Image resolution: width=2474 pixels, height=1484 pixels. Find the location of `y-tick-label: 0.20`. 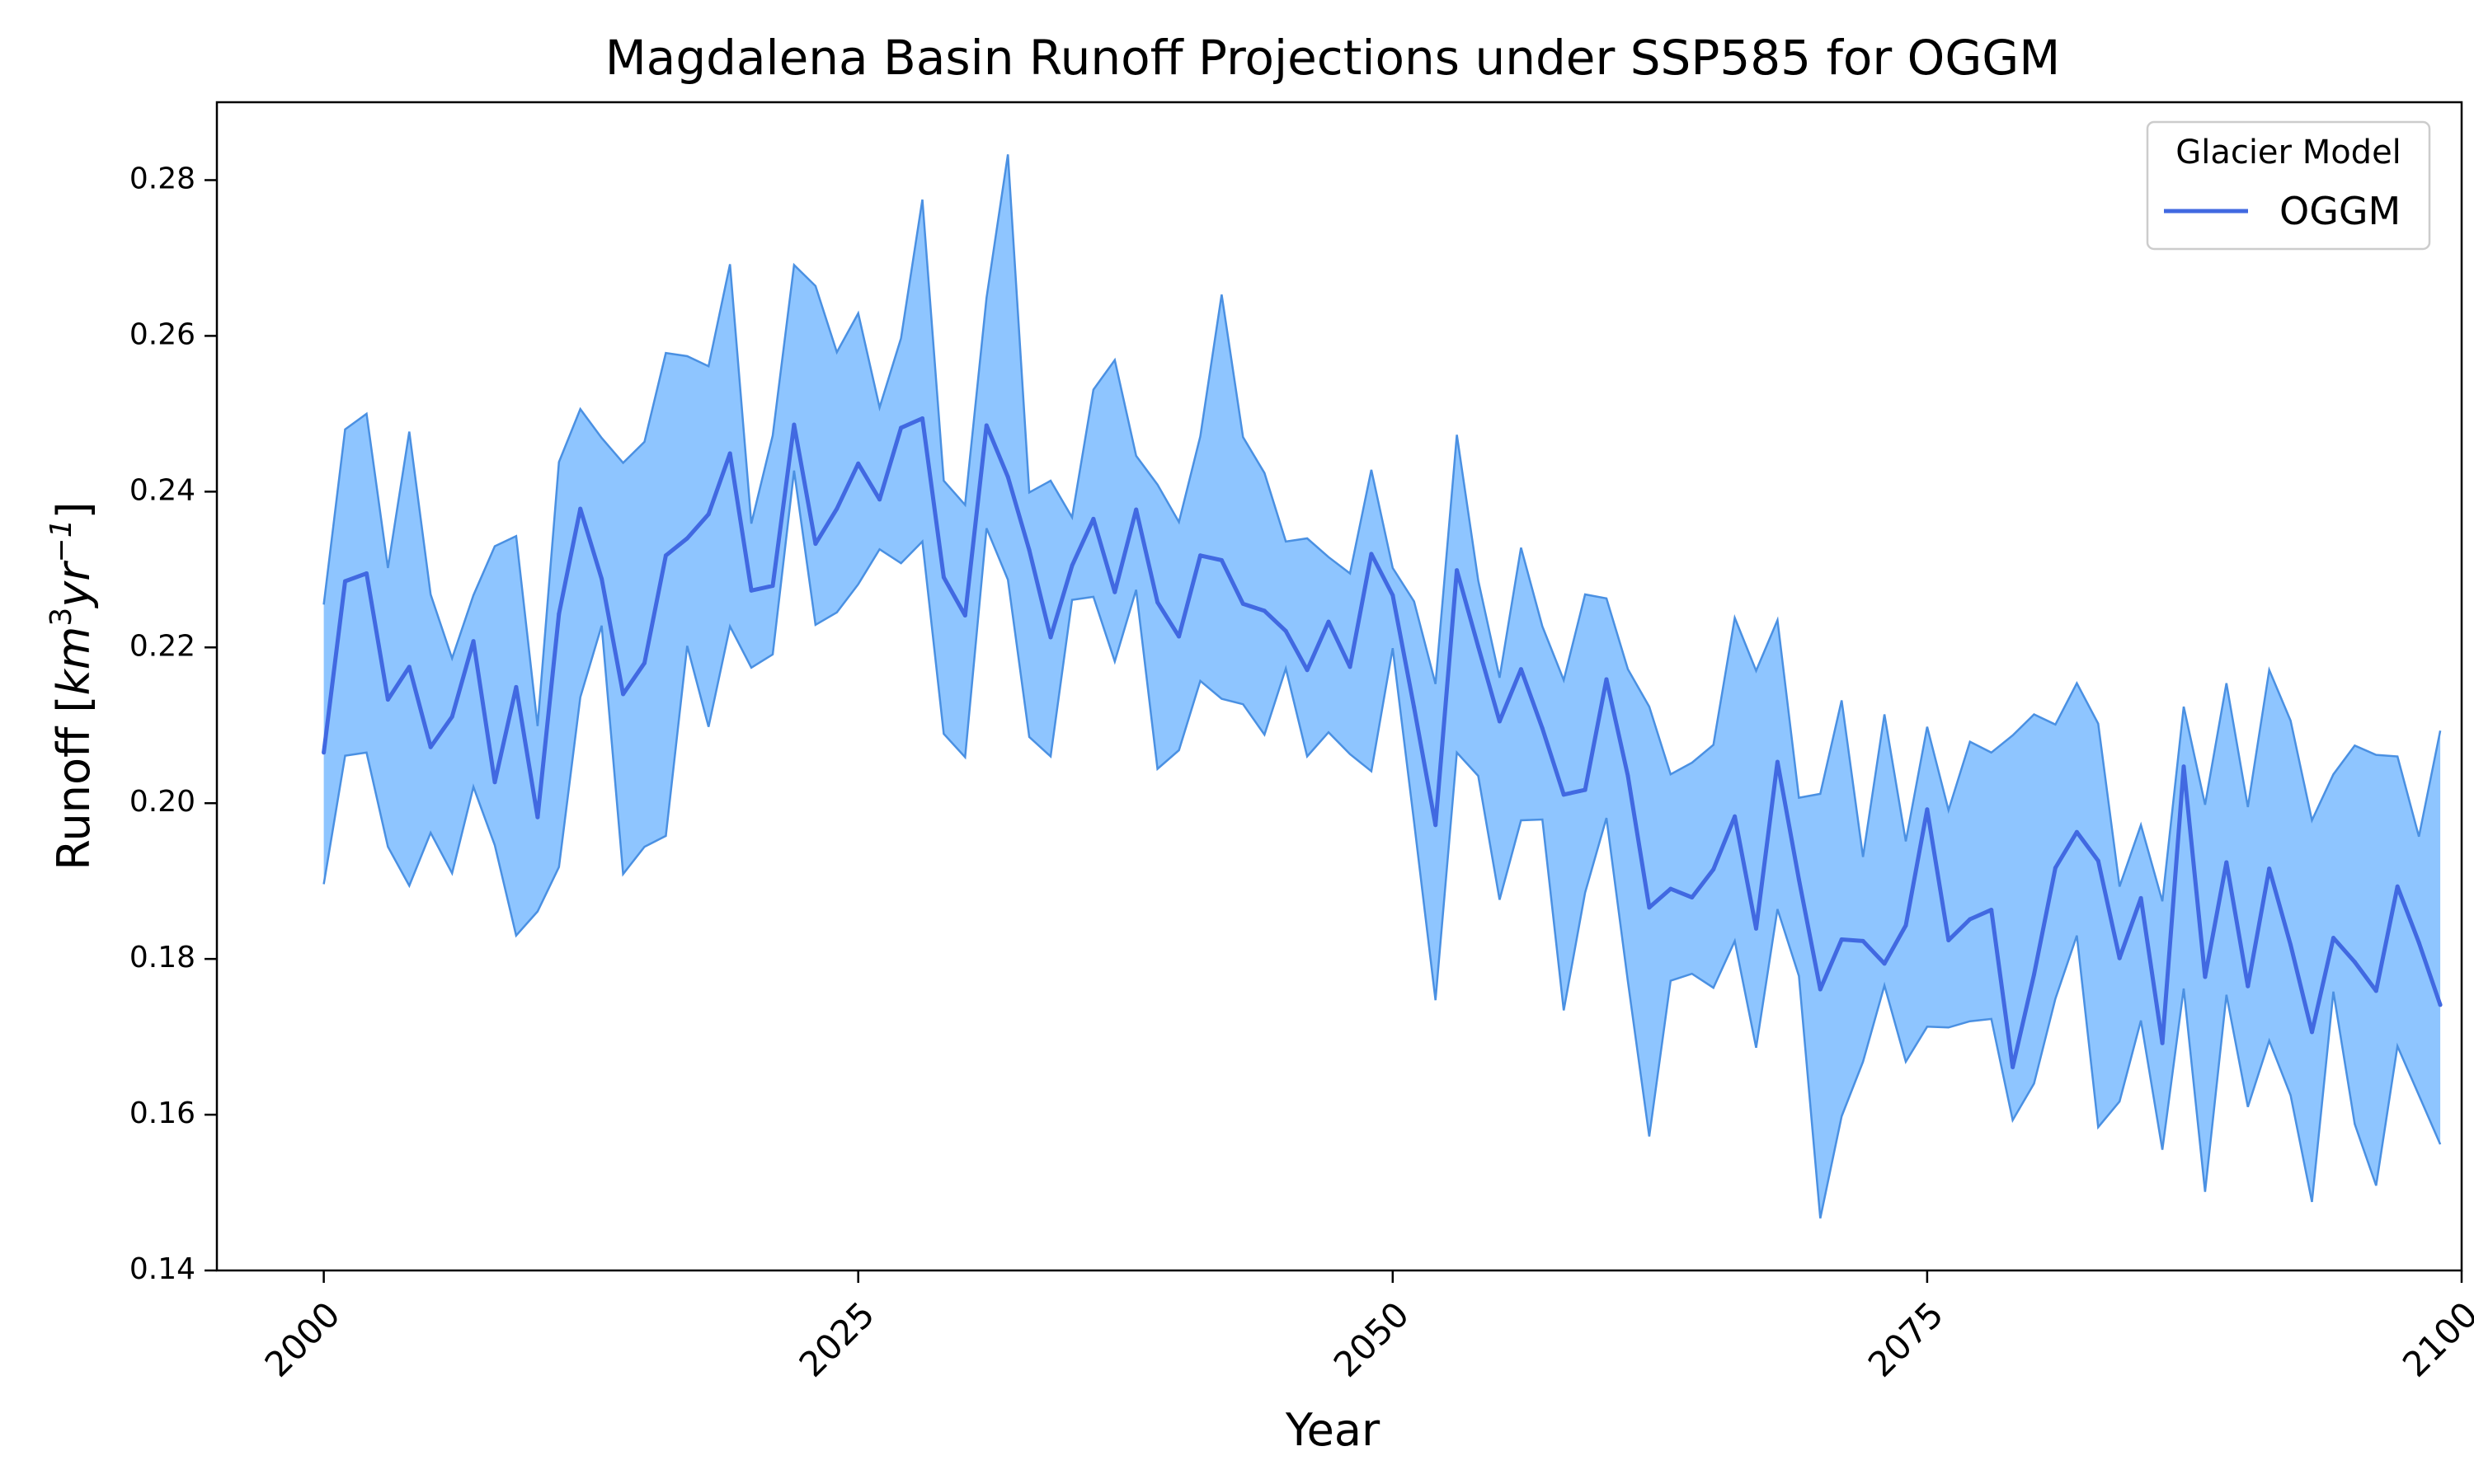

y-tick-label: 0.20 is located at coordinates (162, 802).